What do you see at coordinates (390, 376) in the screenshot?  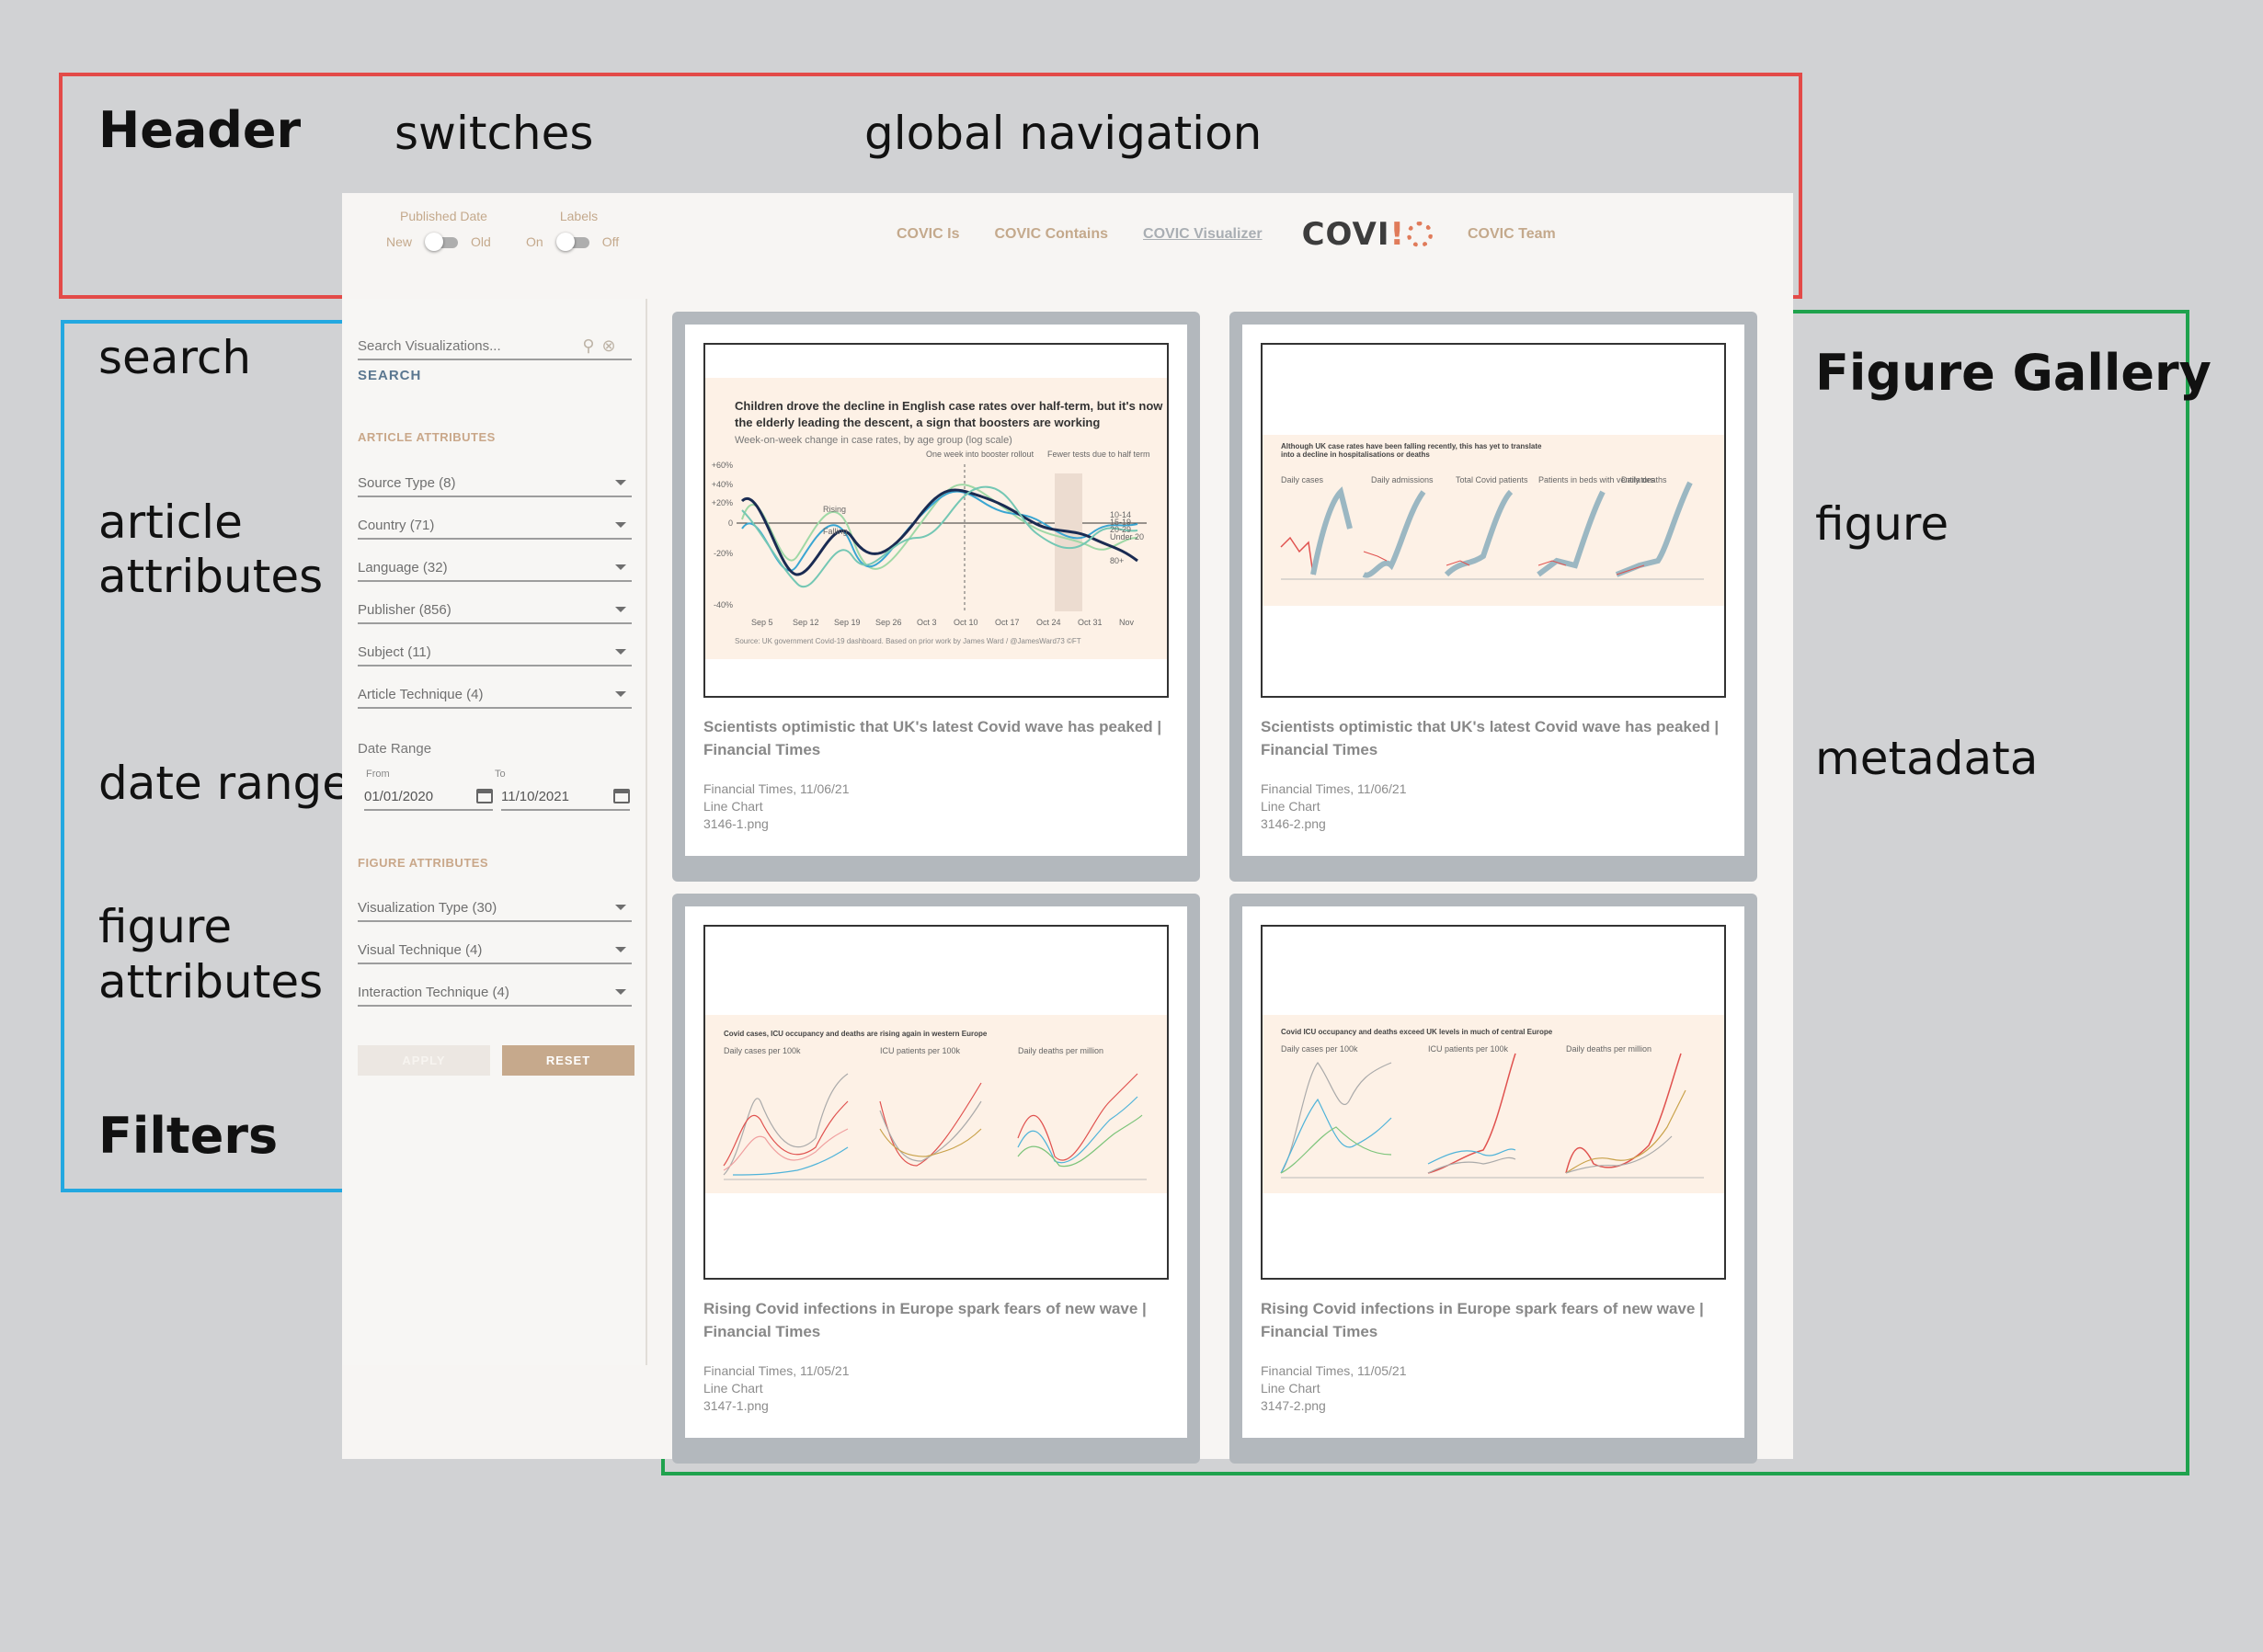 I see `search-button: SEARCH` at bounding box center [390, 376].